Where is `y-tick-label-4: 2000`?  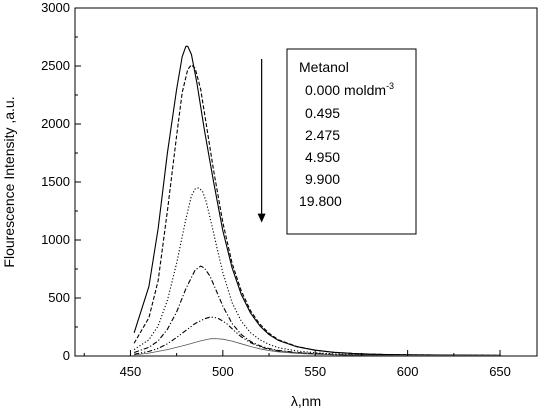 y-tick-label-4: 2000 is located at coordinates (55, 123).